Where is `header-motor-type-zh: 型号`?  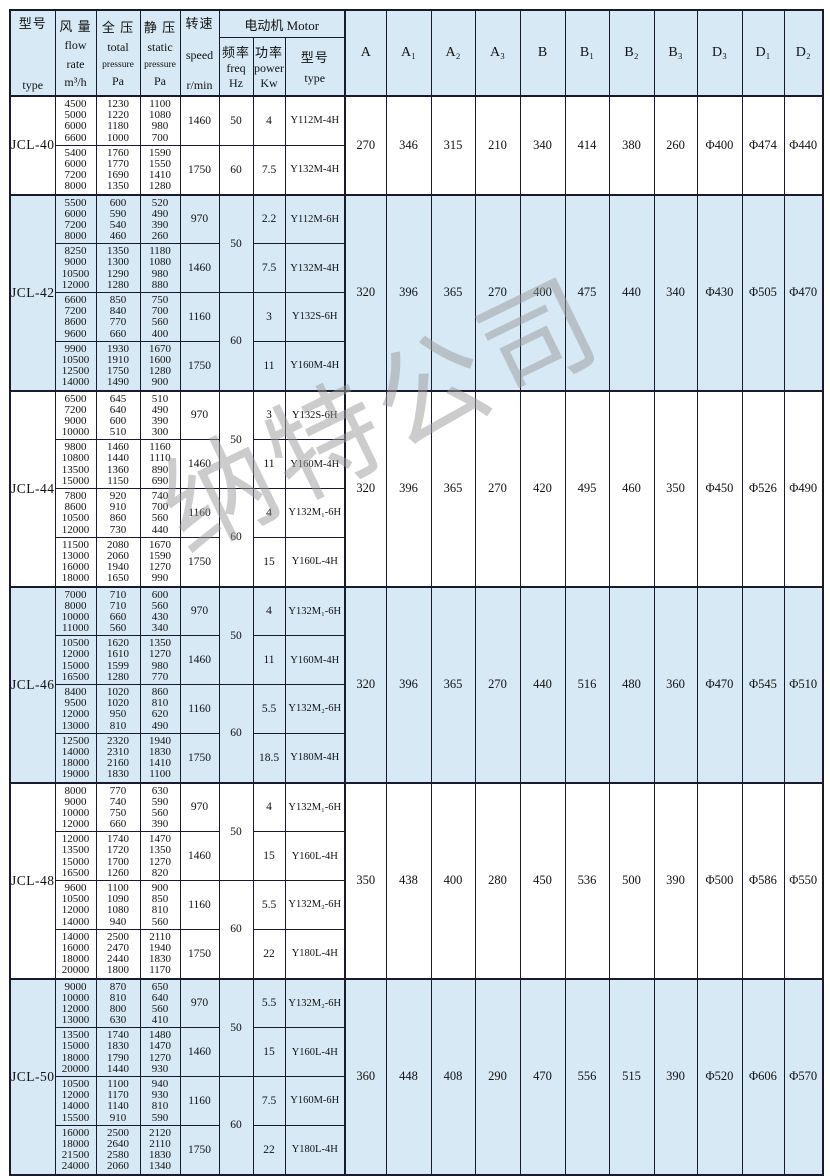 header-motor-type-zh: 型号 is located at coordinates (314, 57).